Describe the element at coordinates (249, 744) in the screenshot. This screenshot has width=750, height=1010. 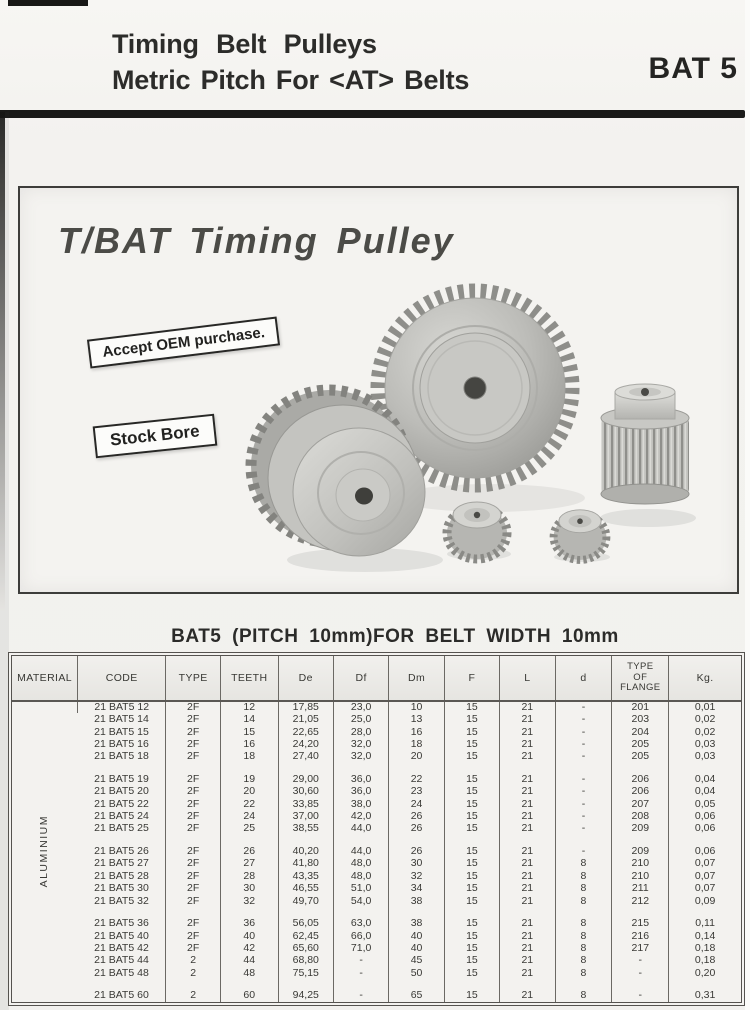
I see `cell: 16` at that location.